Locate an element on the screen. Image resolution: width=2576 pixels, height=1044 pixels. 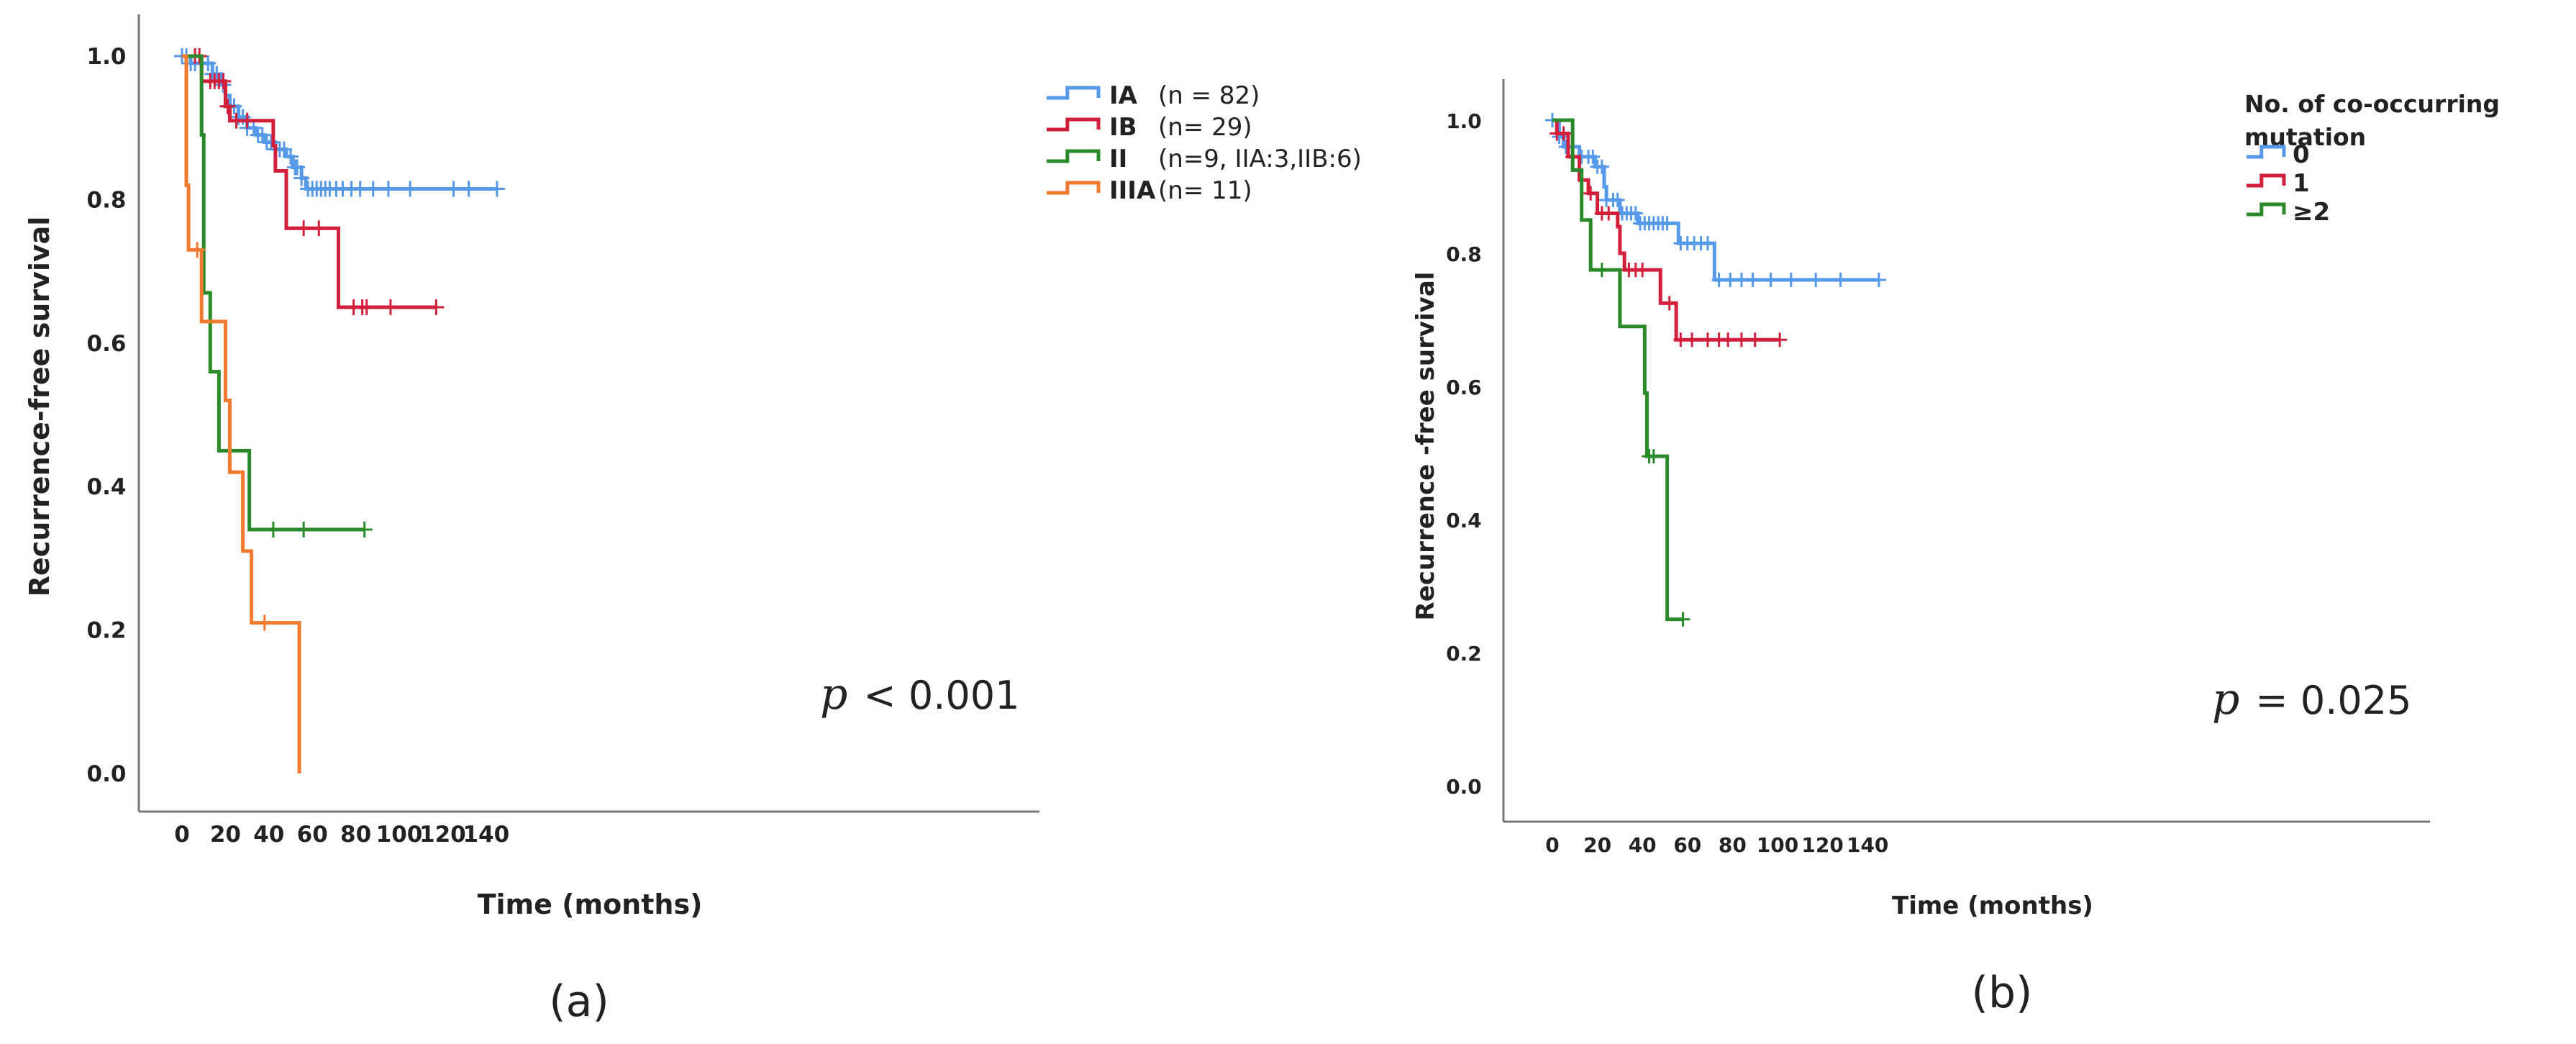
legend-b: 01≥2 is located at coordinates (2288, 183).